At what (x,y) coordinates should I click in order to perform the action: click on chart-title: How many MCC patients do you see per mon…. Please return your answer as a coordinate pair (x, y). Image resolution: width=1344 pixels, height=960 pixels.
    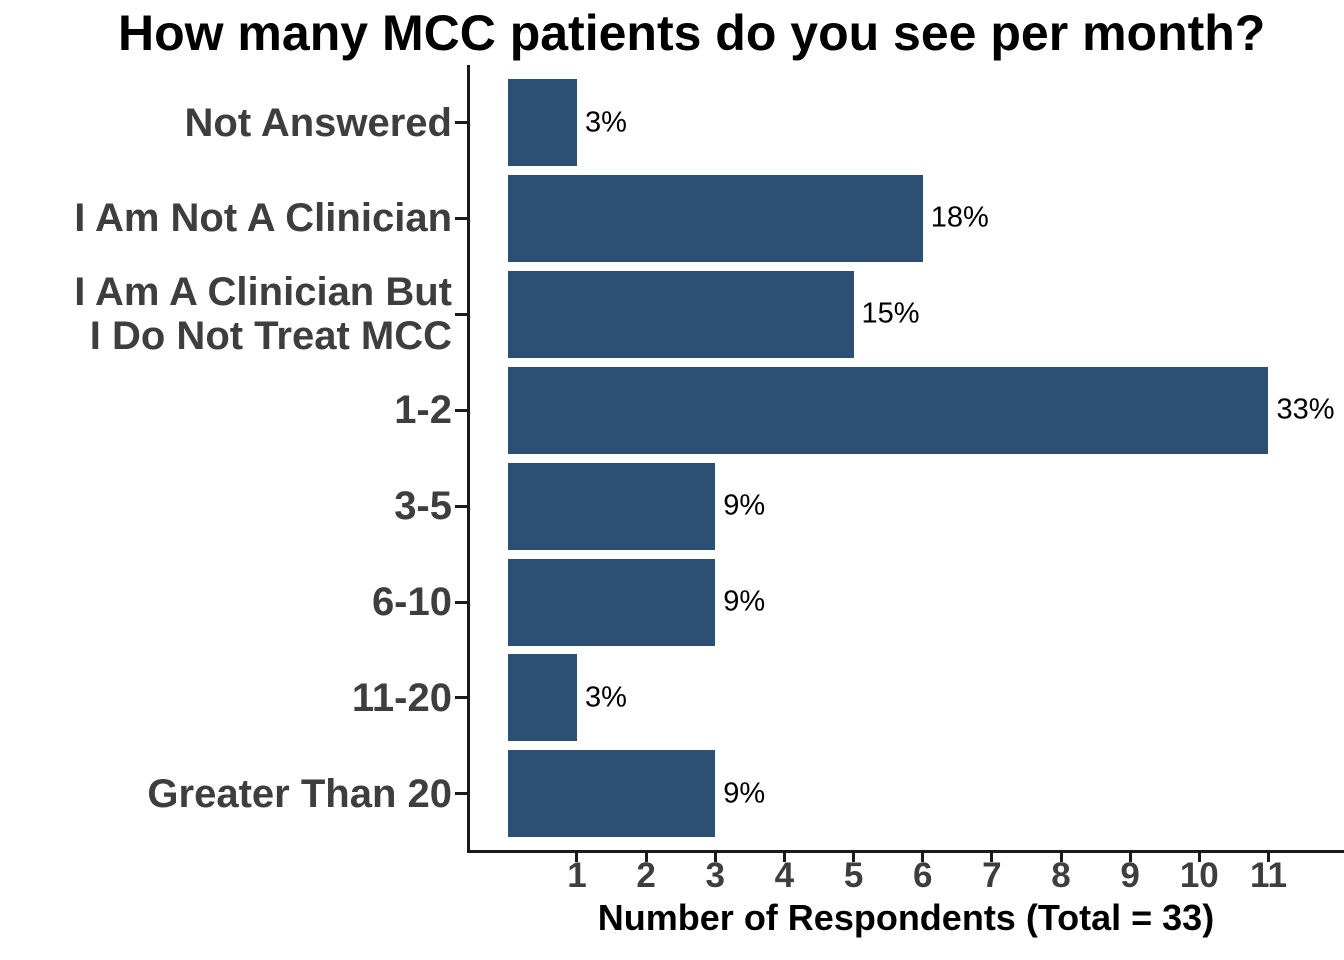
    Looking at the image, I should click on (692, 33).